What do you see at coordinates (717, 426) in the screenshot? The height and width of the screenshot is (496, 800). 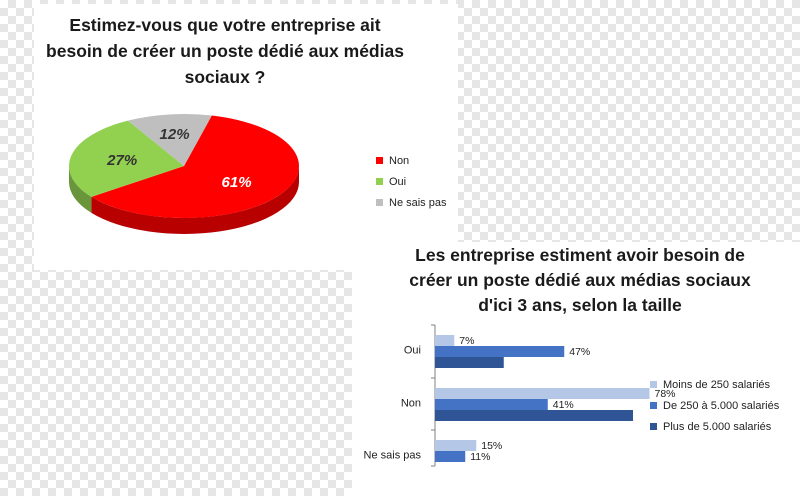 I see `legend-label-plus-5000: Plus de 5.000 salariés` at bounding box center [717, 426].